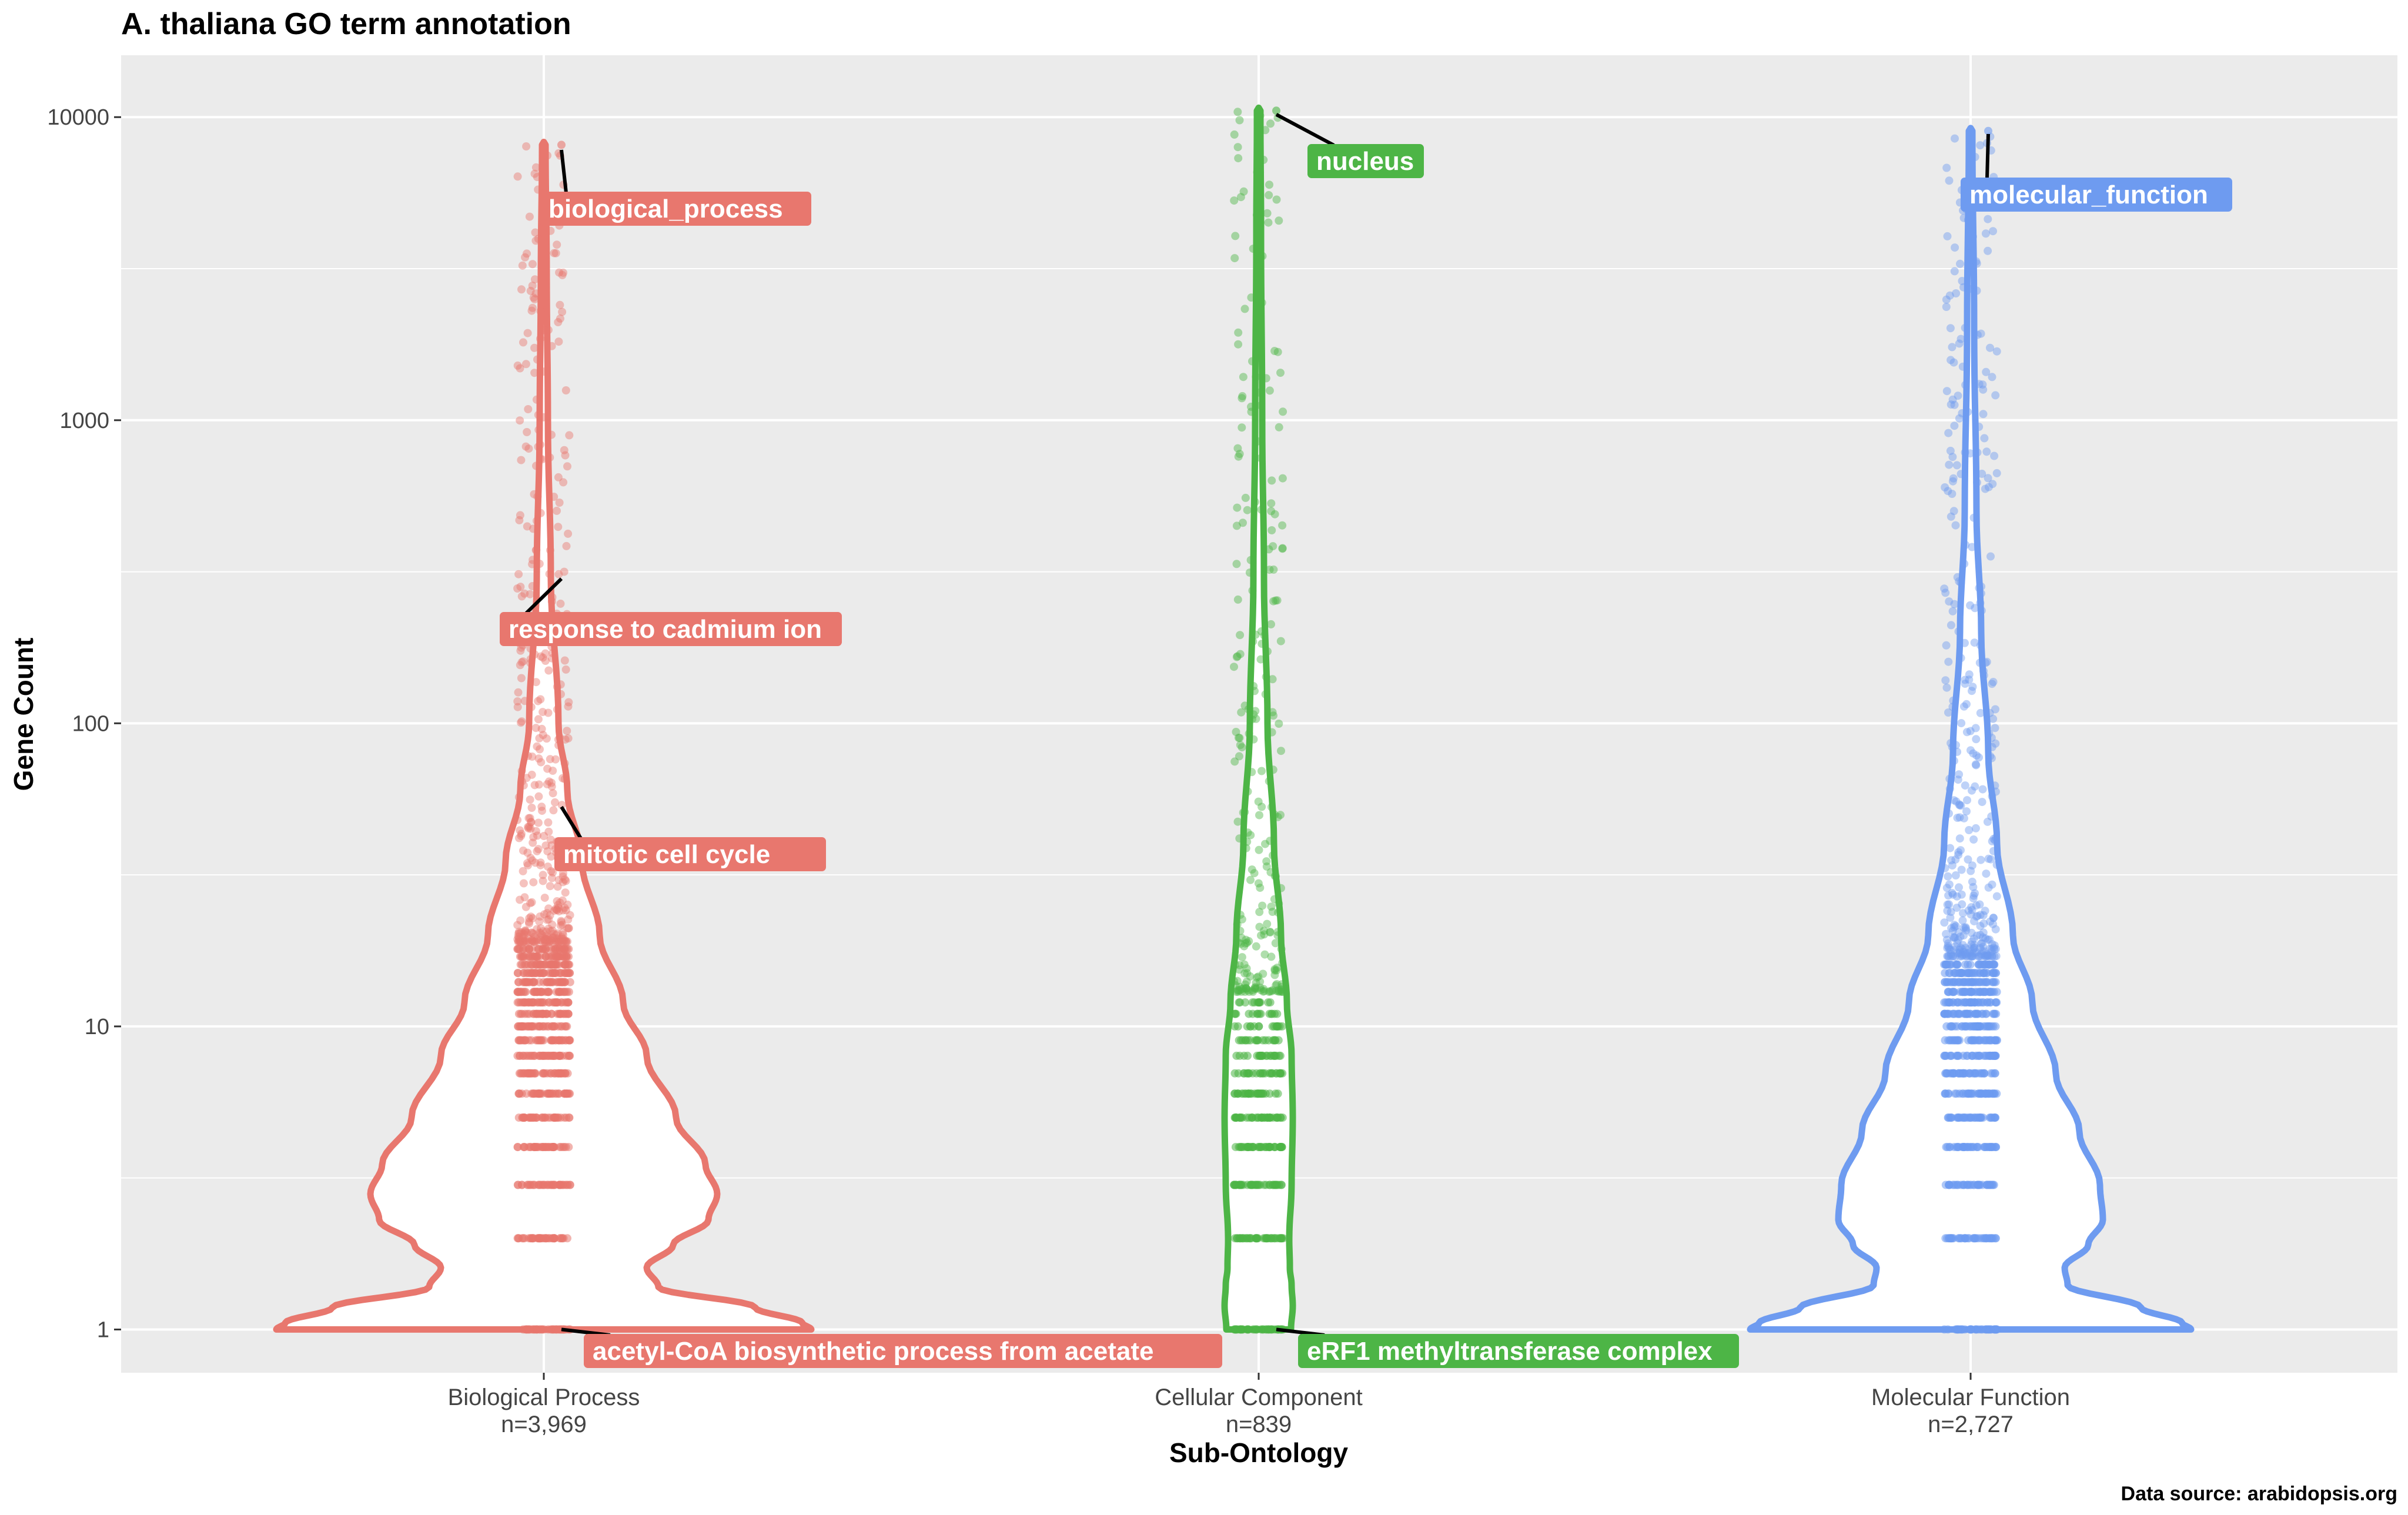  Describe the element at coordinates (1259, 1424) in the screenshot. I see `category-count-label: n=839` at that location.